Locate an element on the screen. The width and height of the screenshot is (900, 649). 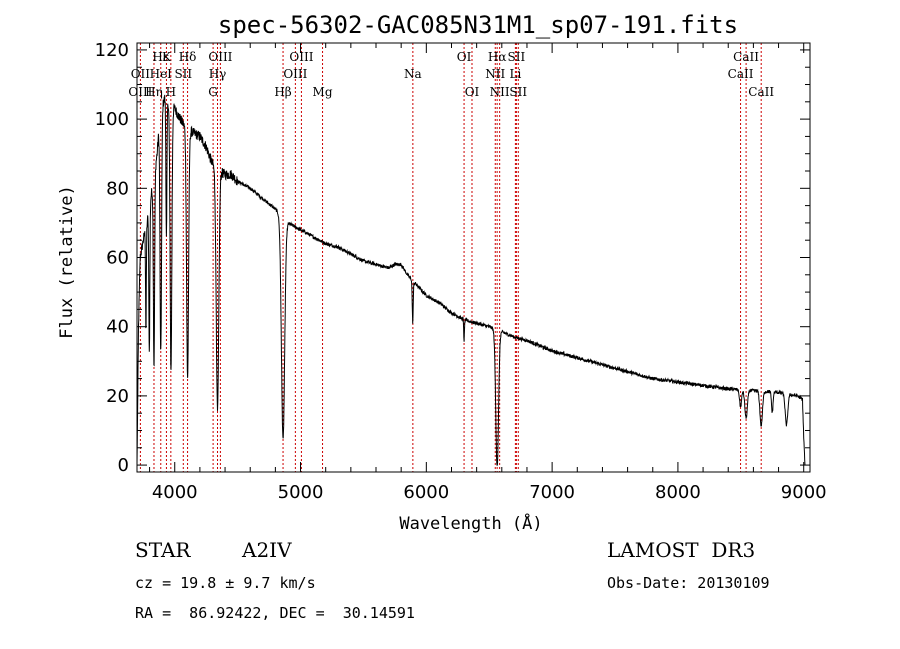
x-tick-label: 5000 is located at coordinates (301, 492).